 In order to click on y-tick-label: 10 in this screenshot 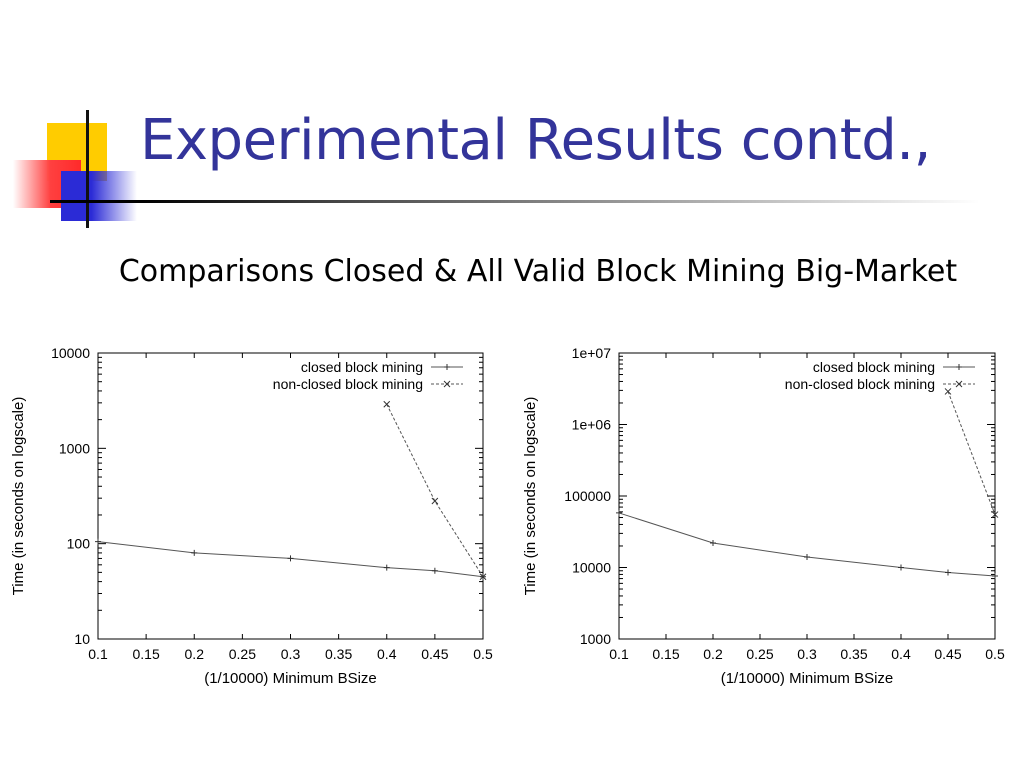, I will do `click(82, 639)`.